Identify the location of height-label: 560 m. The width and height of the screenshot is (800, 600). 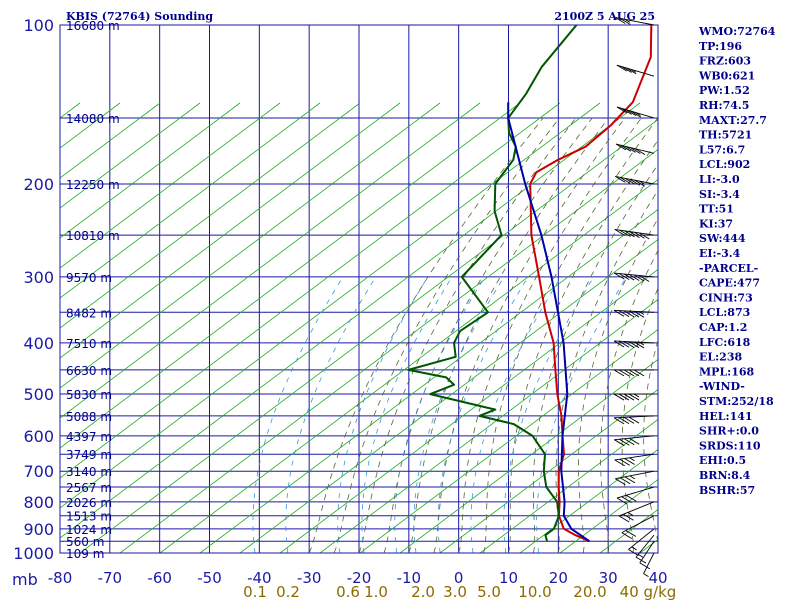
(85, 542).